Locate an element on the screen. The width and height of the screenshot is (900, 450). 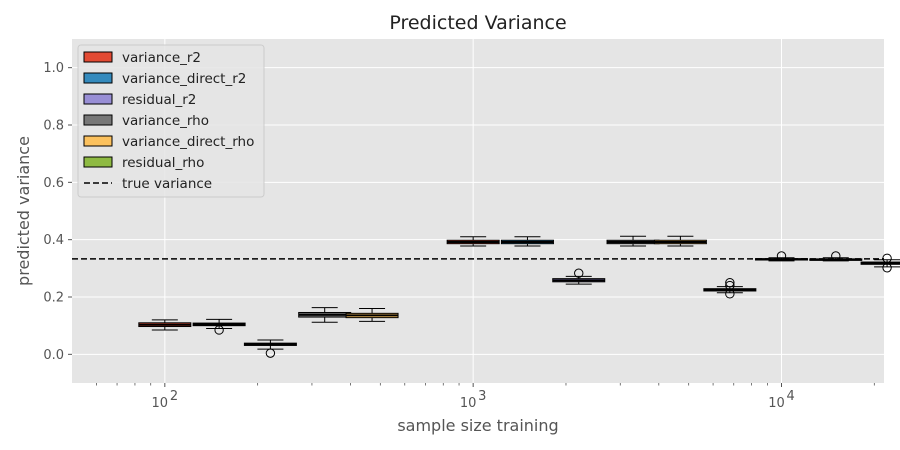
box-variance_rho is located at coordinates (325, 315).